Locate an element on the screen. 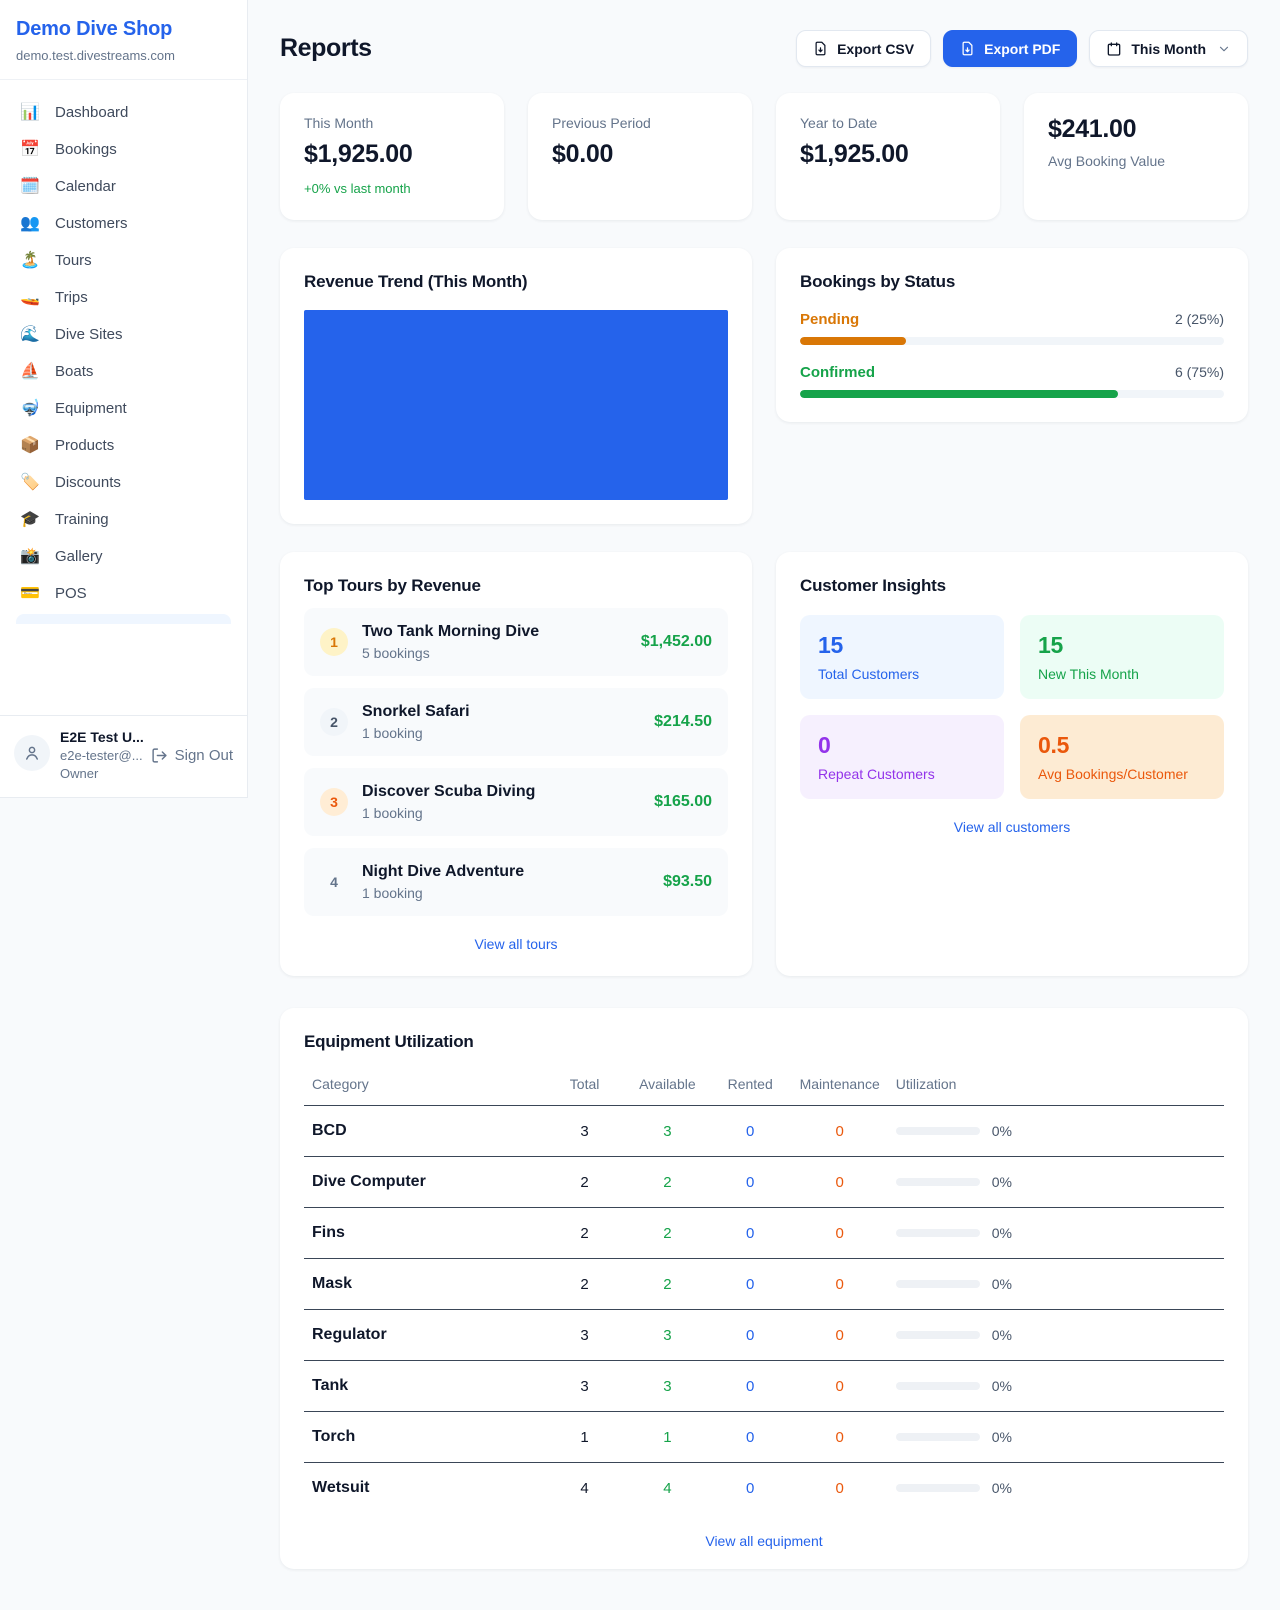 Image resolution: width=1280 pixels, height=1610 pixels. sidebar-item-label: Training is located at coordinates (82, 519).